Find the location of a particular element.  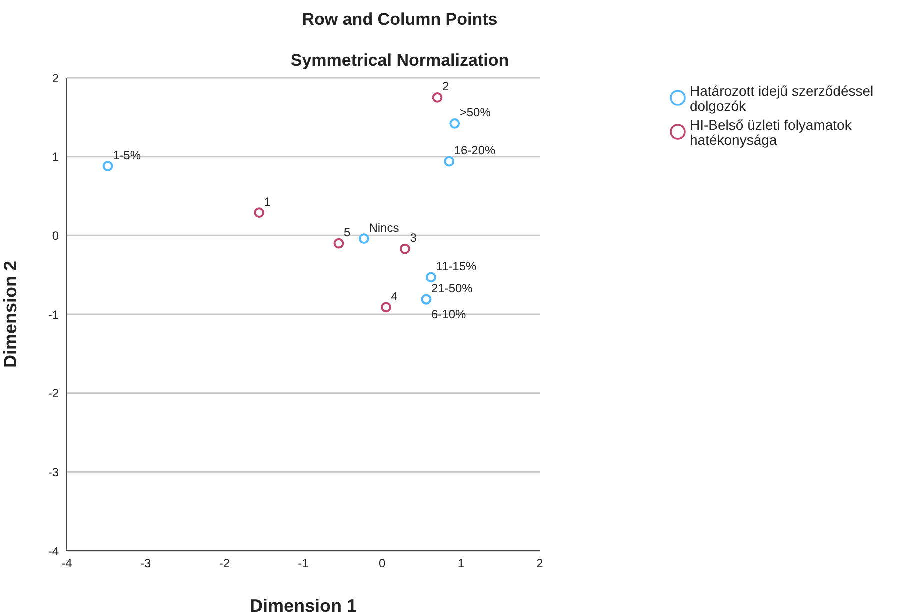

y-tick-label: -1 is located at coordinates (54, 315).